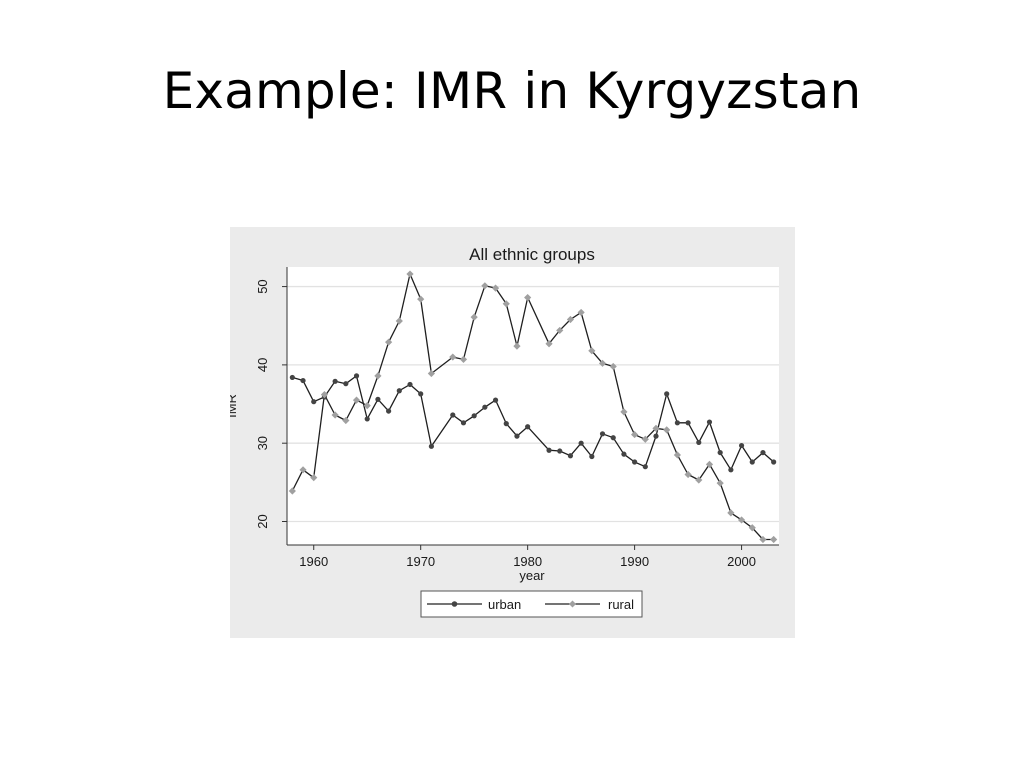 This screenshot has height=768, width=1024. What do you see at coordinates (774, 462) in the screenshot?
I see `urban-point-2003` at bounding box center [774, 462].